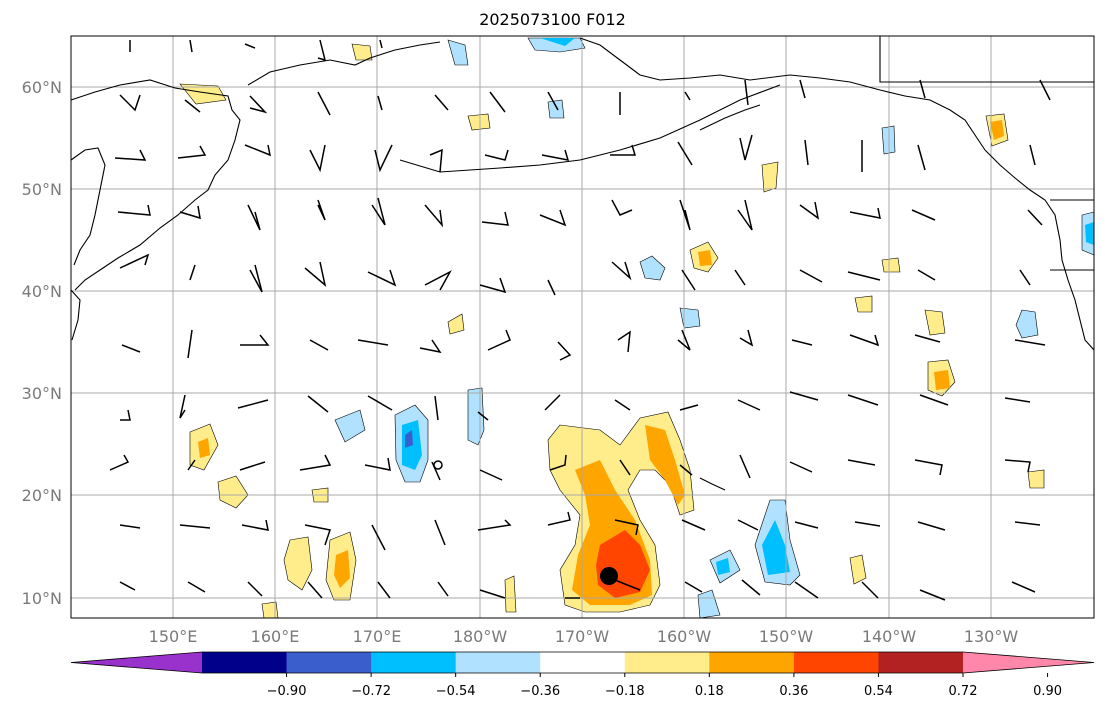 The height and width of the screenshot is (712, 1105). Describe the element at coordinates (42, 87) in the screenshot. I see `lat-label-60: 60°N` at that location.